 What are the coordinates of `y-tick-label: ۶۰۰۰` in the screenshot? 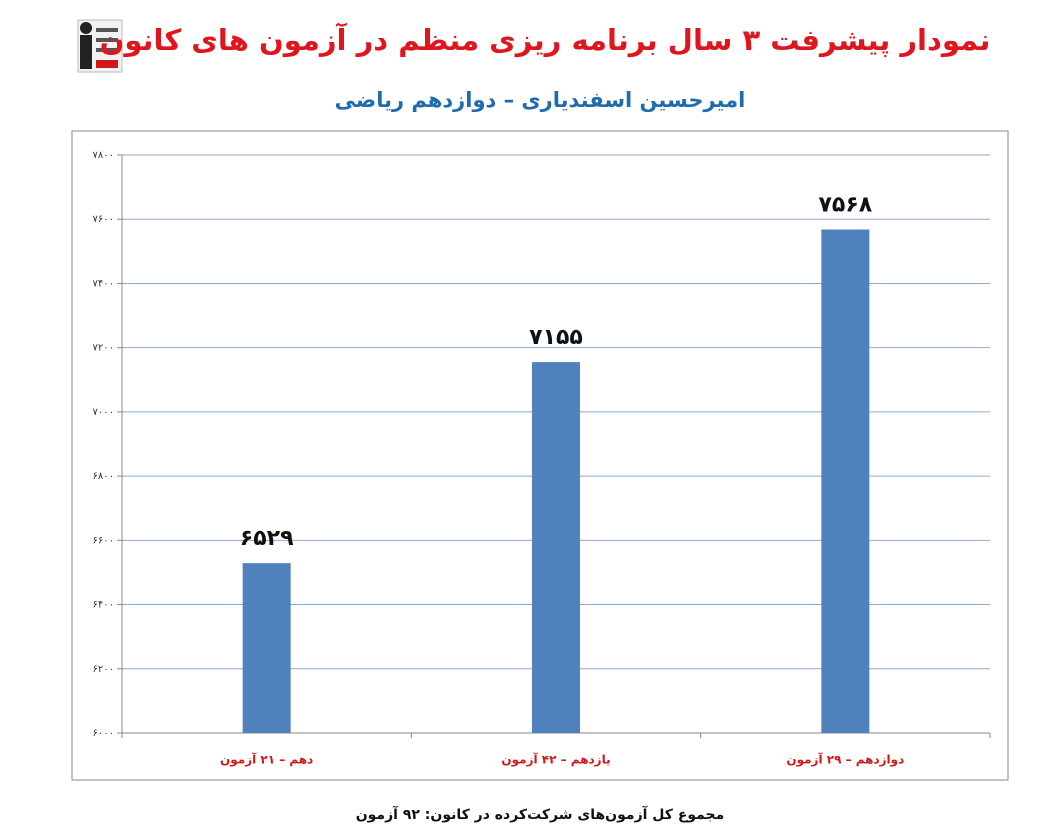 It's located at (103, 733).